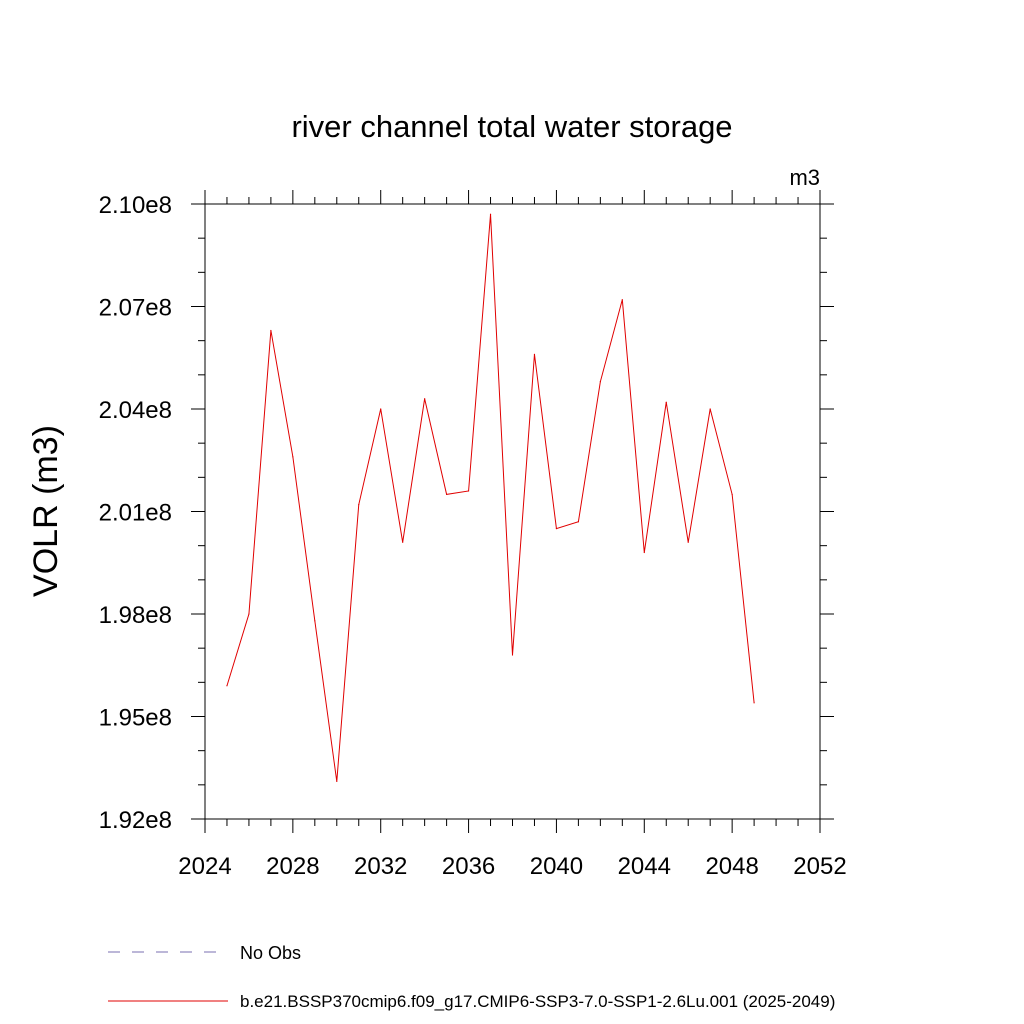 This screenshot has height=1024, width=1024. What do you see at coordinates (135, 205) in the screenshot?
I see `y-tick-label: 2.10e8` at bounding box center [135, 205].